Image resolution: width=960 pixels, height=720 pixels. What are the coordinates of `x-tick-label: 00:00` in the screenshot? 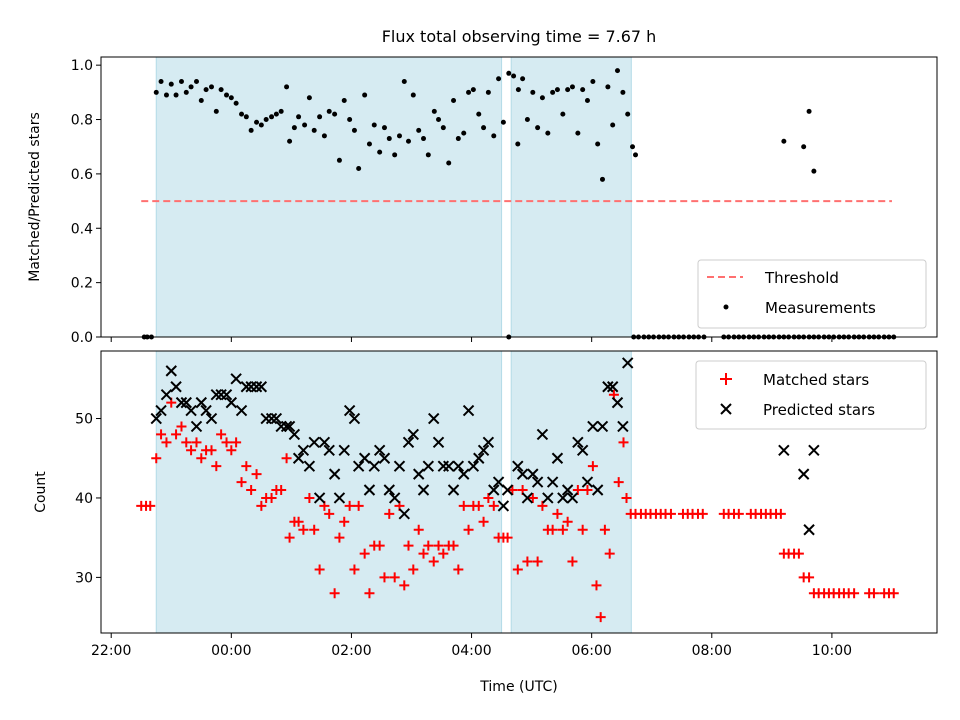 It's located at (231, 651).